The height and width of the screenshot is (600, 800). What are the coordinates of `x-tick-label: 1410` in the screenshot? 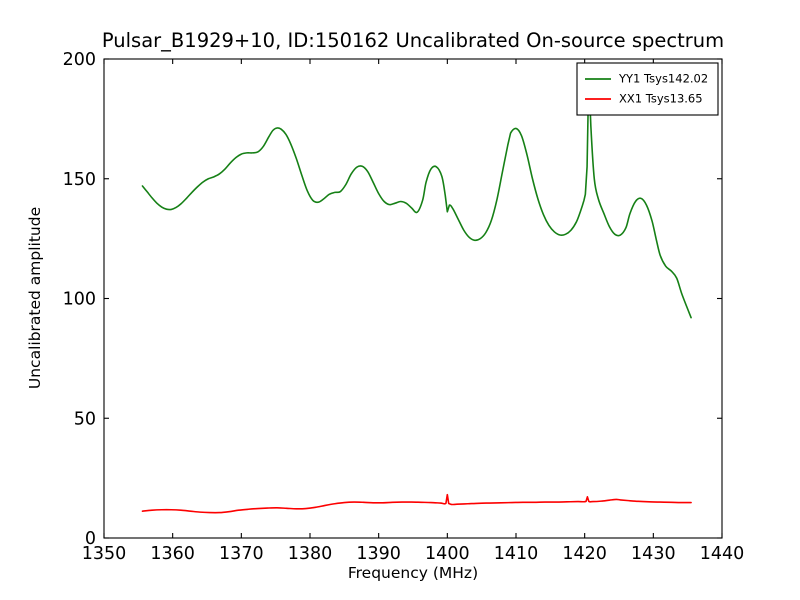 It's located at (516, 554).